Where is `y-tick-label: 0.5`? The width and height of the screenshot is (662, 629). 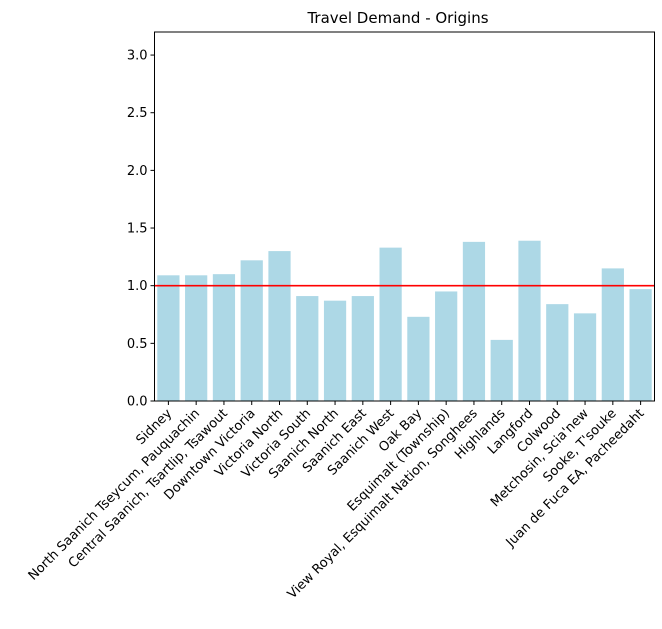 y-tick-label: 0.5 is located at coordinates (137, 344).